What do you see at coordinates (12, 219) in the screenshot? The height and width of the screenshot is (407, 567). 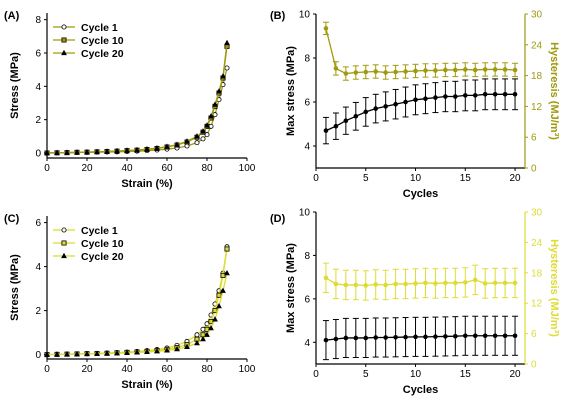 I see `panel-label: (C)` at bounding box center [12, 219].